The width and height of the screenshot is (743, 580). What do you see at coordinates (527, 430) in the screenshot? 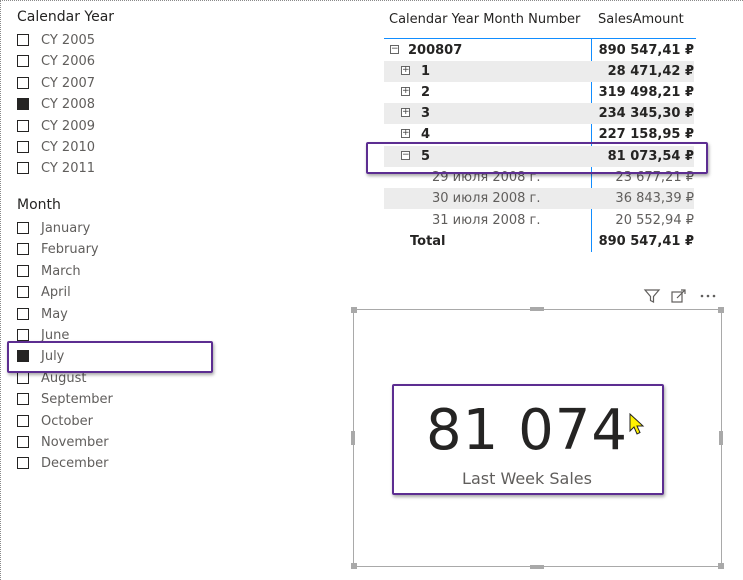
I see `card-value: 81 074` at bounding box center [527, 430].